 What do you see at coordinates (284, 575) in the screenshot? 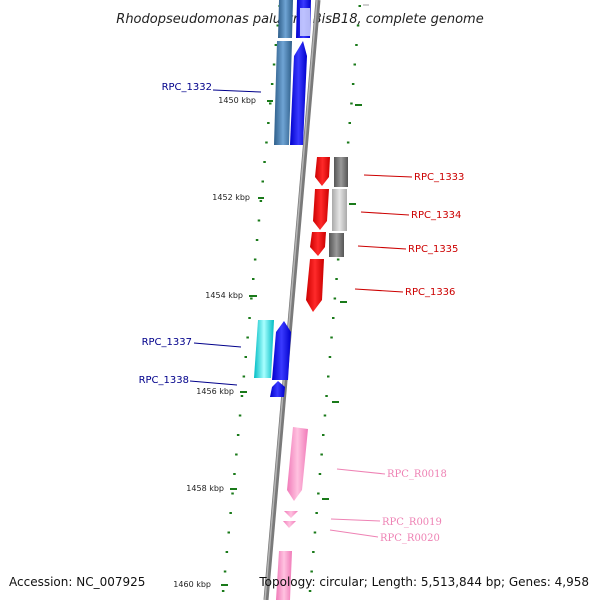
I see `rna-bottom` at bounding box center [284, 575].